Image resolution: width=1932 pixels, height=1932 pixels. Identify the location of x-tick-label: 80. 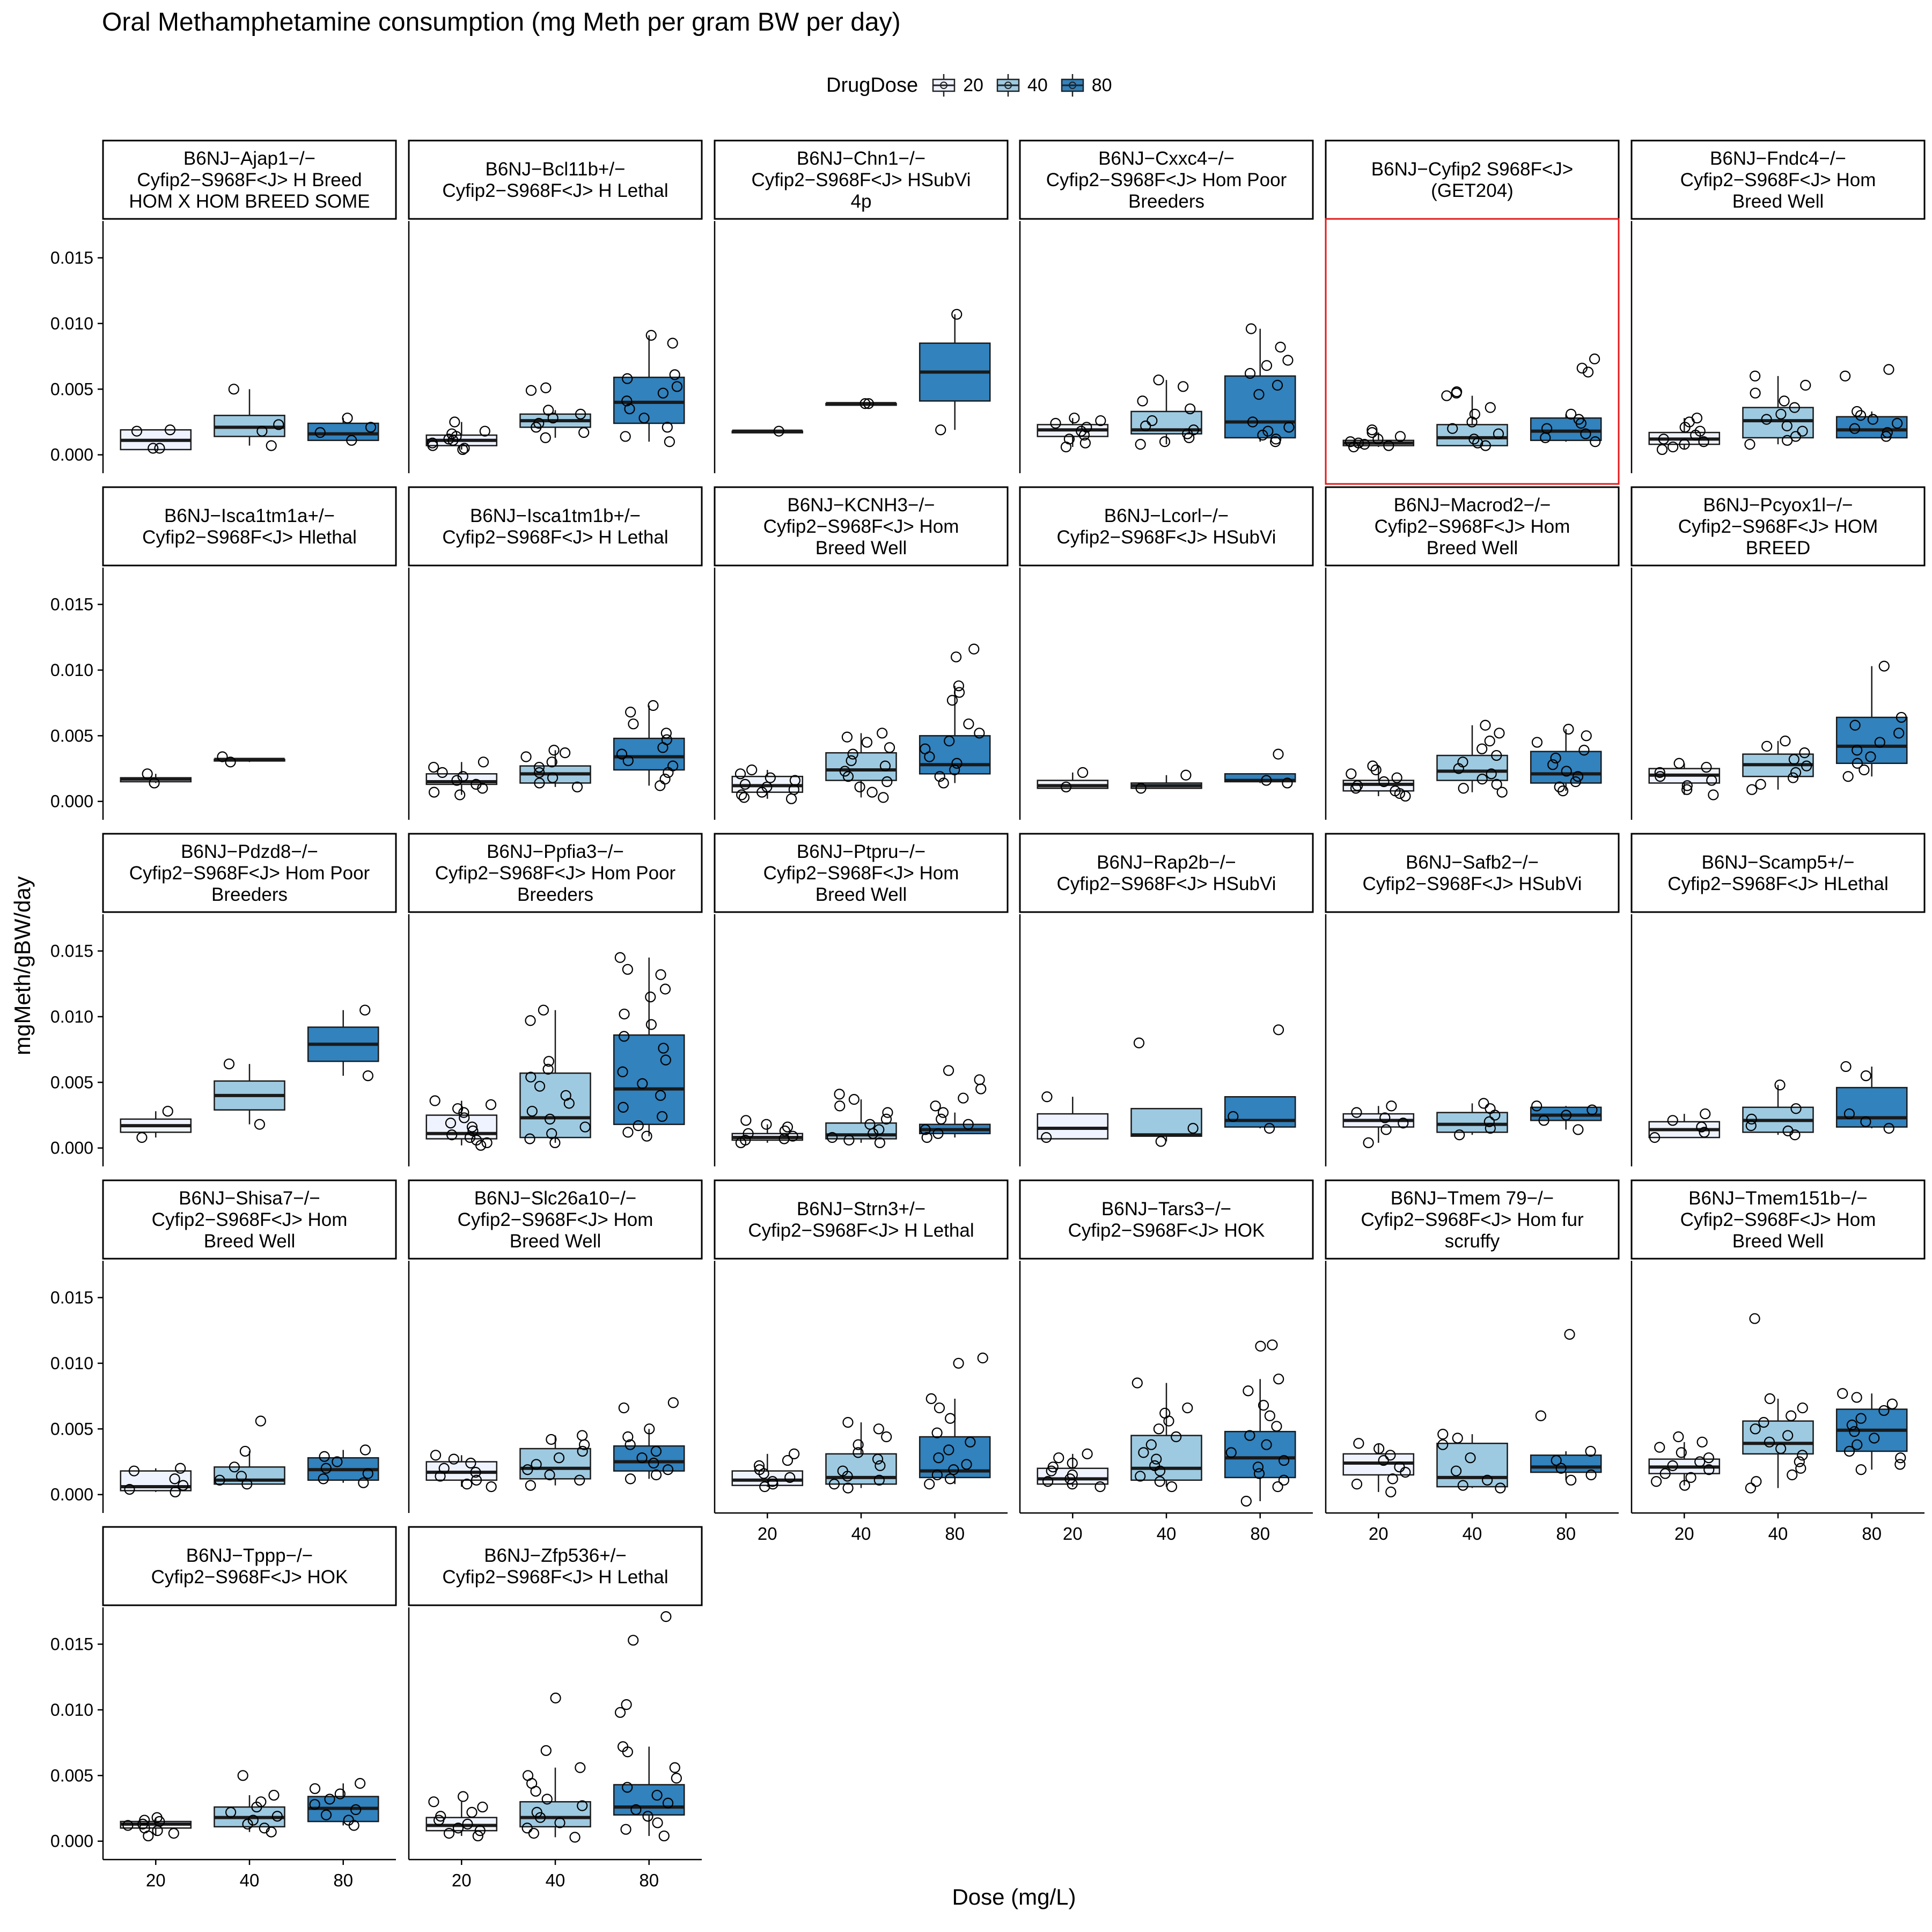
(1566, 1534).